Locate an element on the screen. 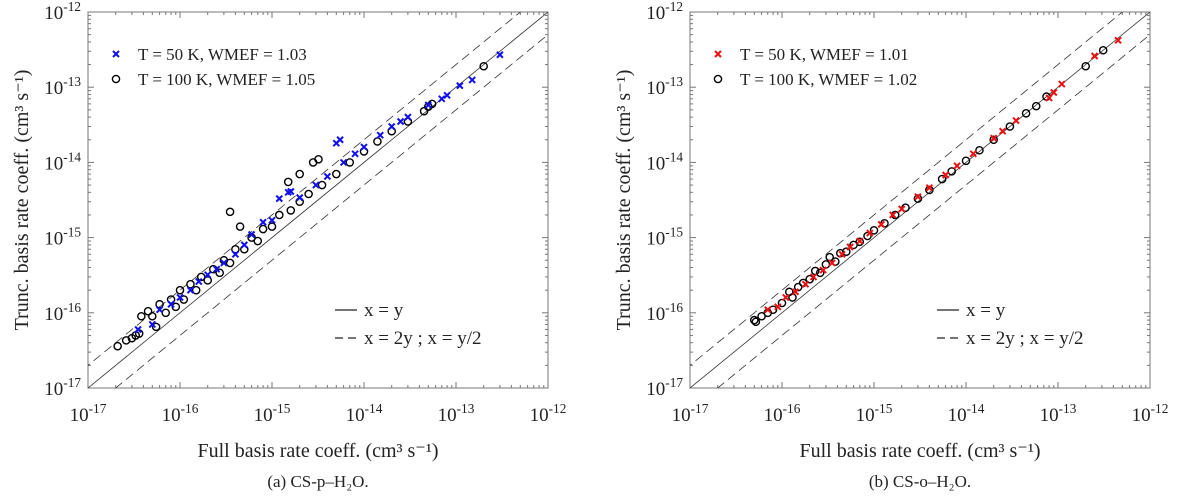  y-tick-label: 10-13 is located at coordinates (62, 86).